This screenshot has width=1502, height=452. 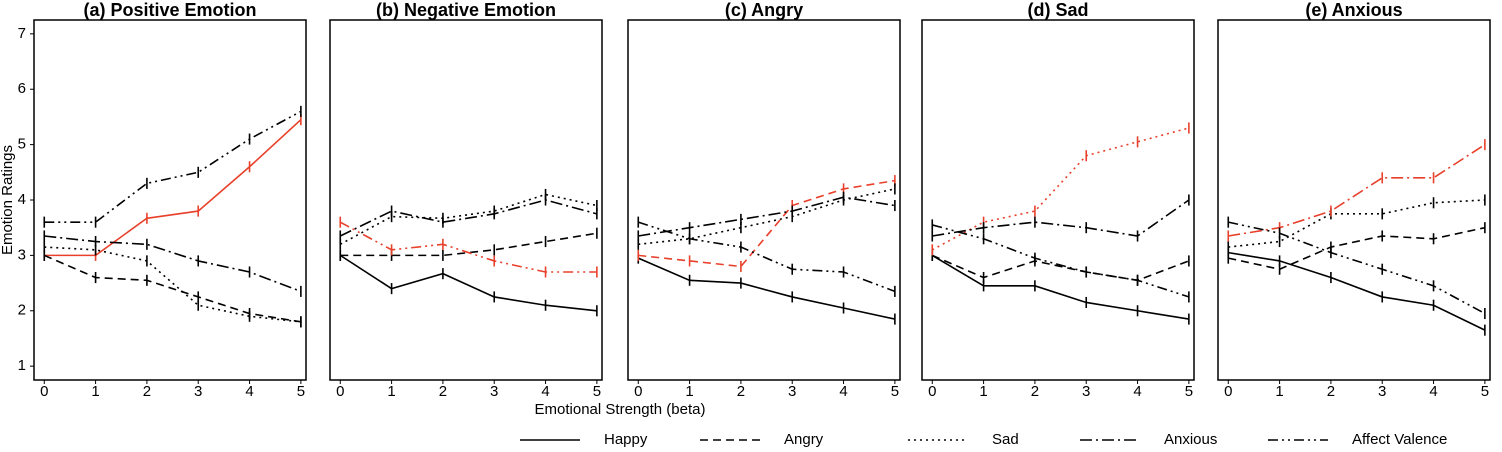 What do you see at coordinates (169, 10) in the screenshot?
I see `panel-title: (a) Positive Emotion` at bounding box center [169, 10].